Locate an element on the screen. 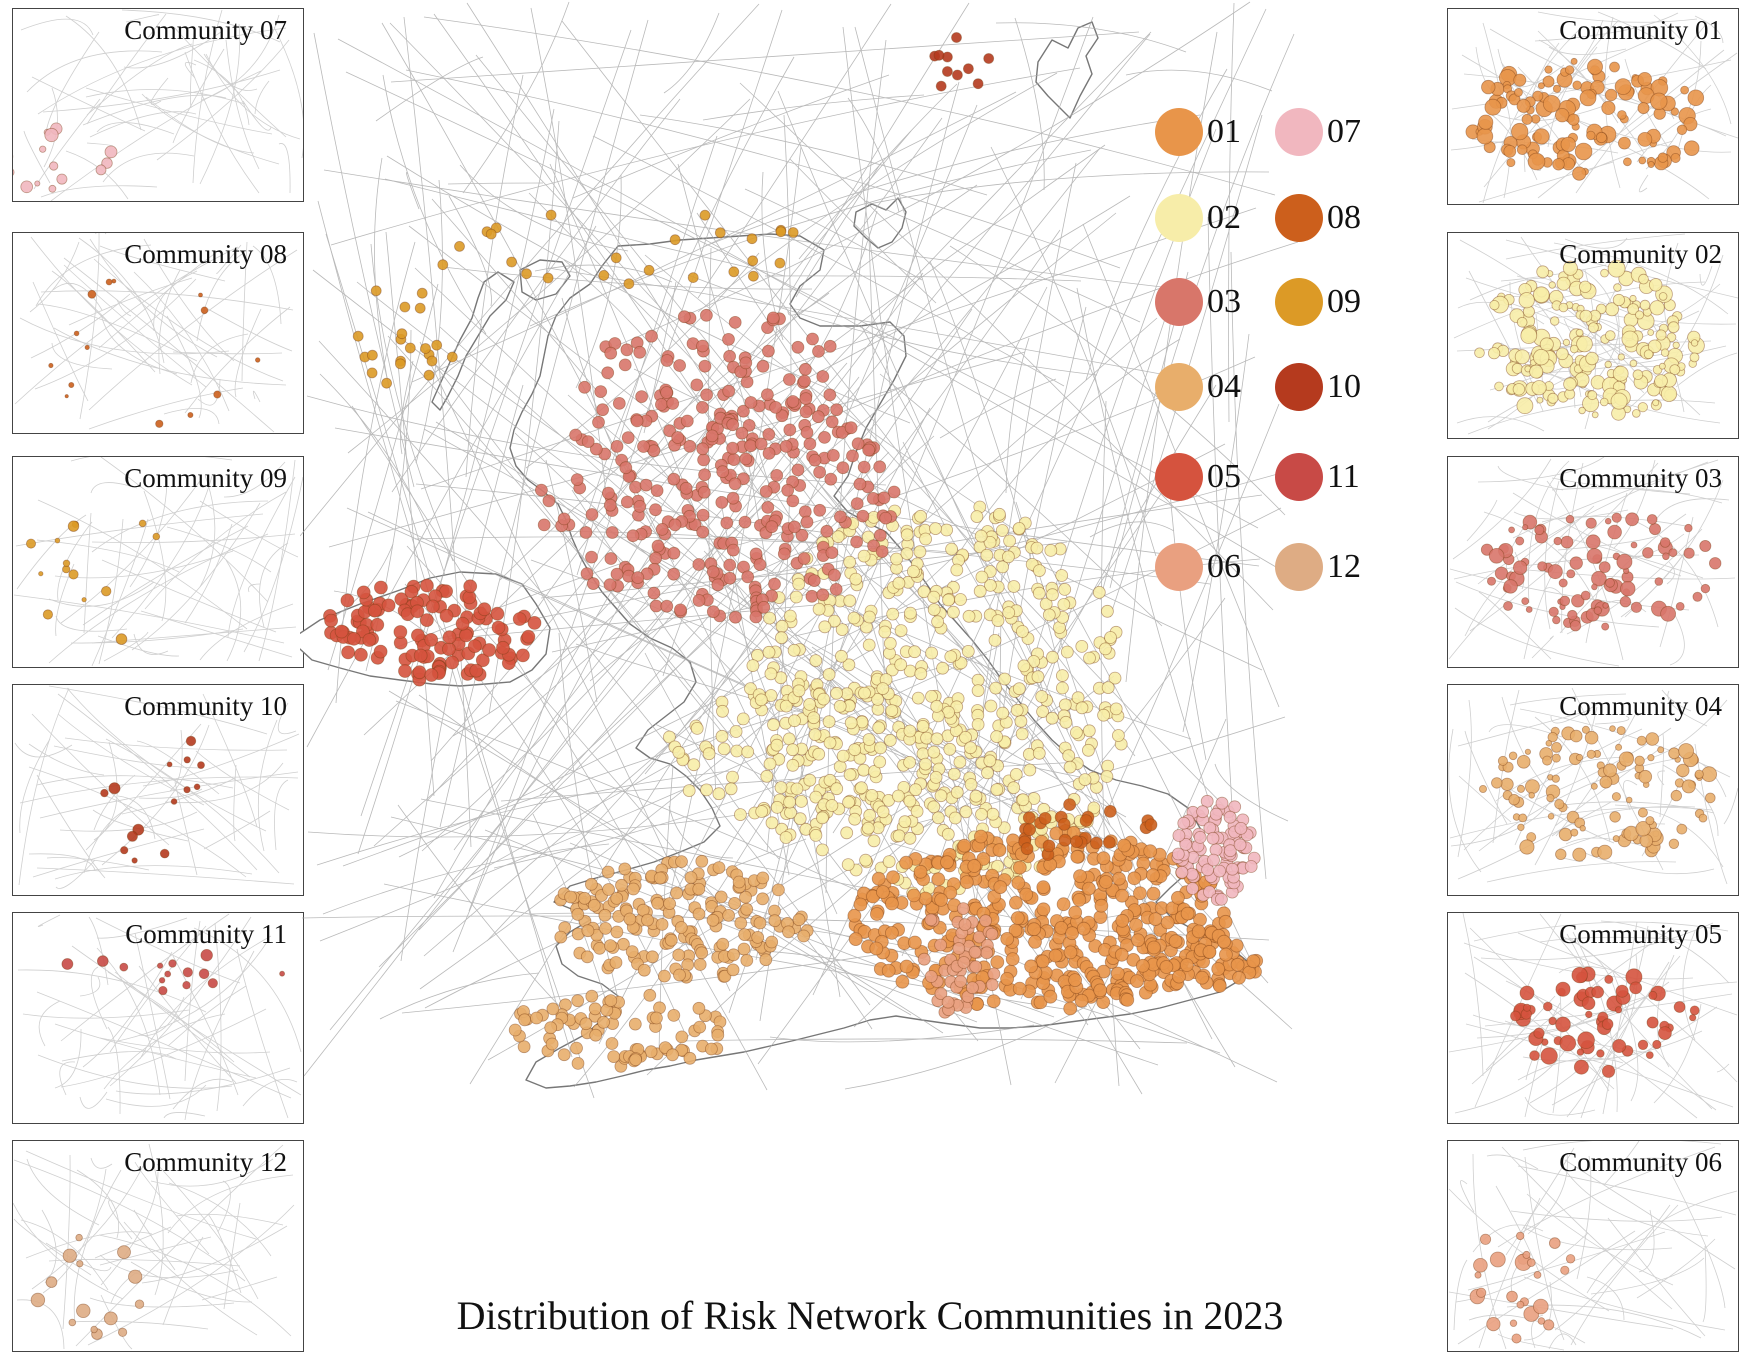  legend-item-10: 10 is located at coordinates (1318, 387).